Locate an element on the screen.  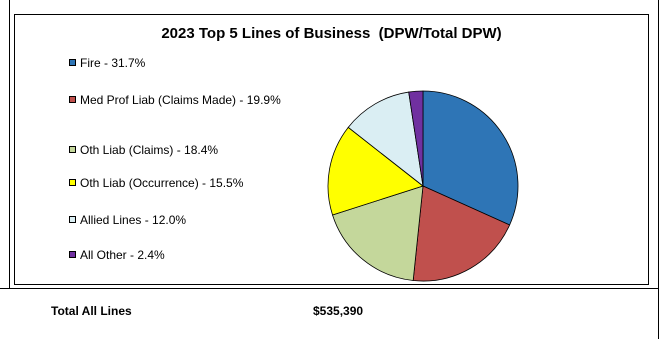
cell-border-right is located at coordinates (658, 169).